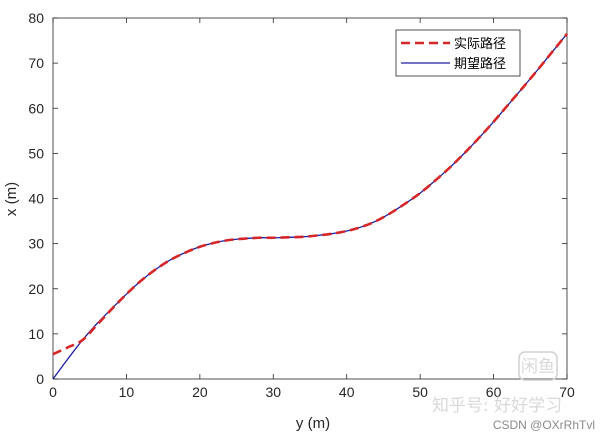 The height and width of the screenshot is (439, 604). I want to click on x-tick-label: 40, so click(347, 392).